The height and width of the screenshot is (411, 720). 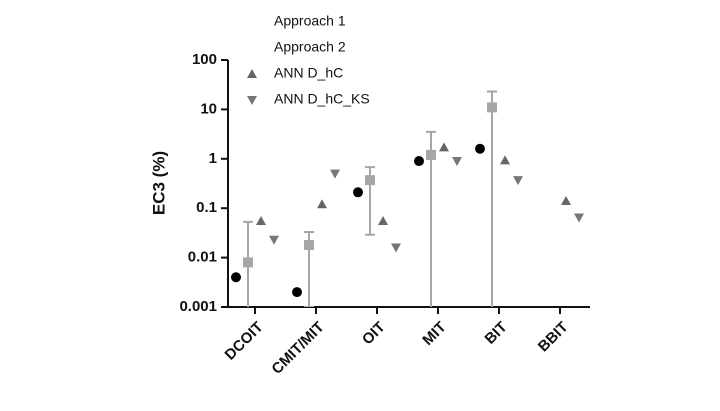 What do you see at coordinates (202, 257) in the screenshot?
I see `y-tick-label: 0.01` at bounding box center [202, 257].